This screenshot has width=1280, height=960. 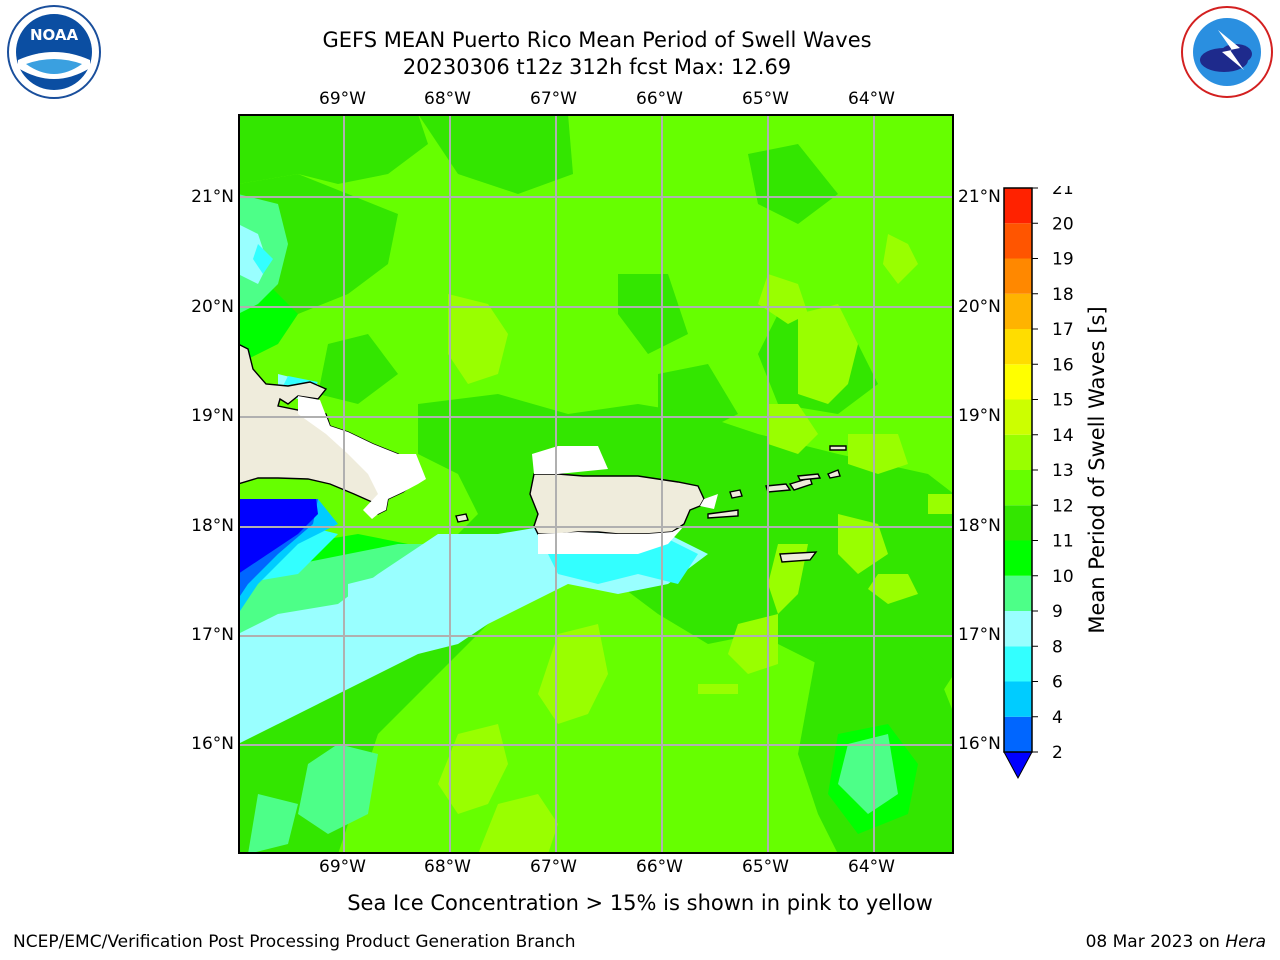 I want to click on lat-tick-left: 20°N, so click(x=212, y=307).